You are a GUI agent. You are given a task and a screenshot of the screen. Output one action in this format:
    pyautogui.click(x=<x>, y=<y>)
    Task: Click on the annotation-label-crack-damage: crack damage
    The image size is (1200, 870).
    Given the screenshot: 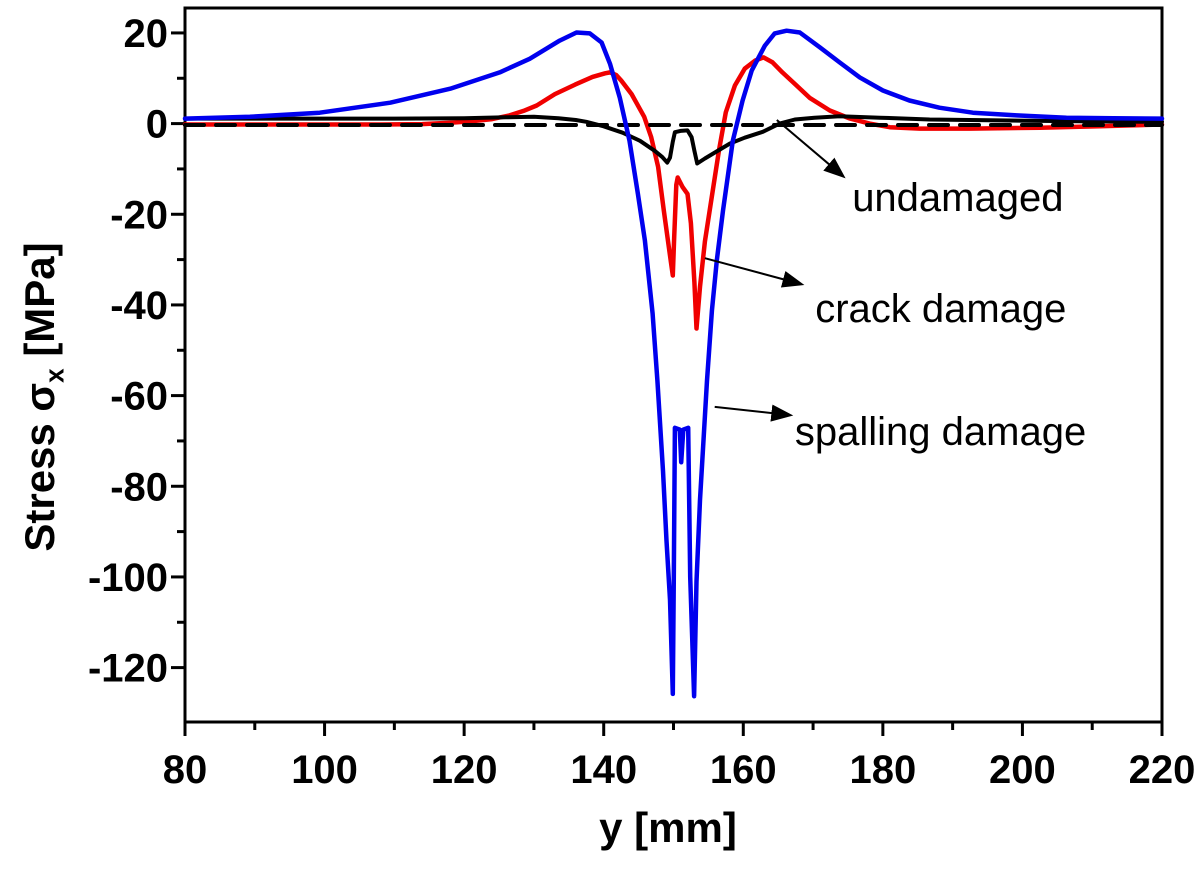 What is the action you would take?
    pyautogui.click(x=940, y=309)
    